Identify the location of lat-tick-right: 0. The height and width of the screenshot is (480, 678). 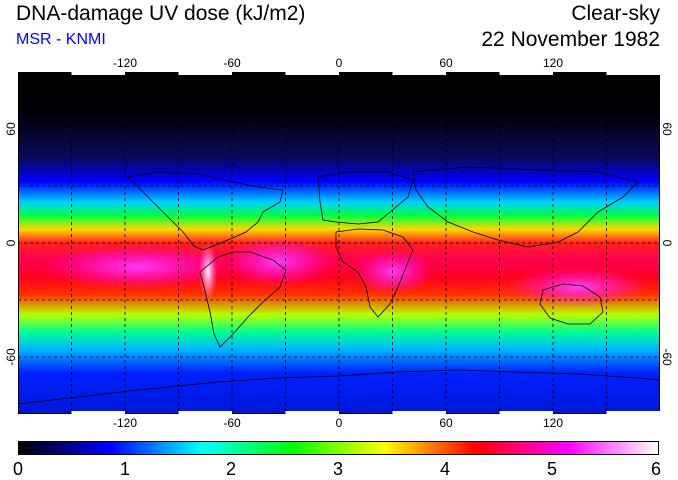
(667, 243).